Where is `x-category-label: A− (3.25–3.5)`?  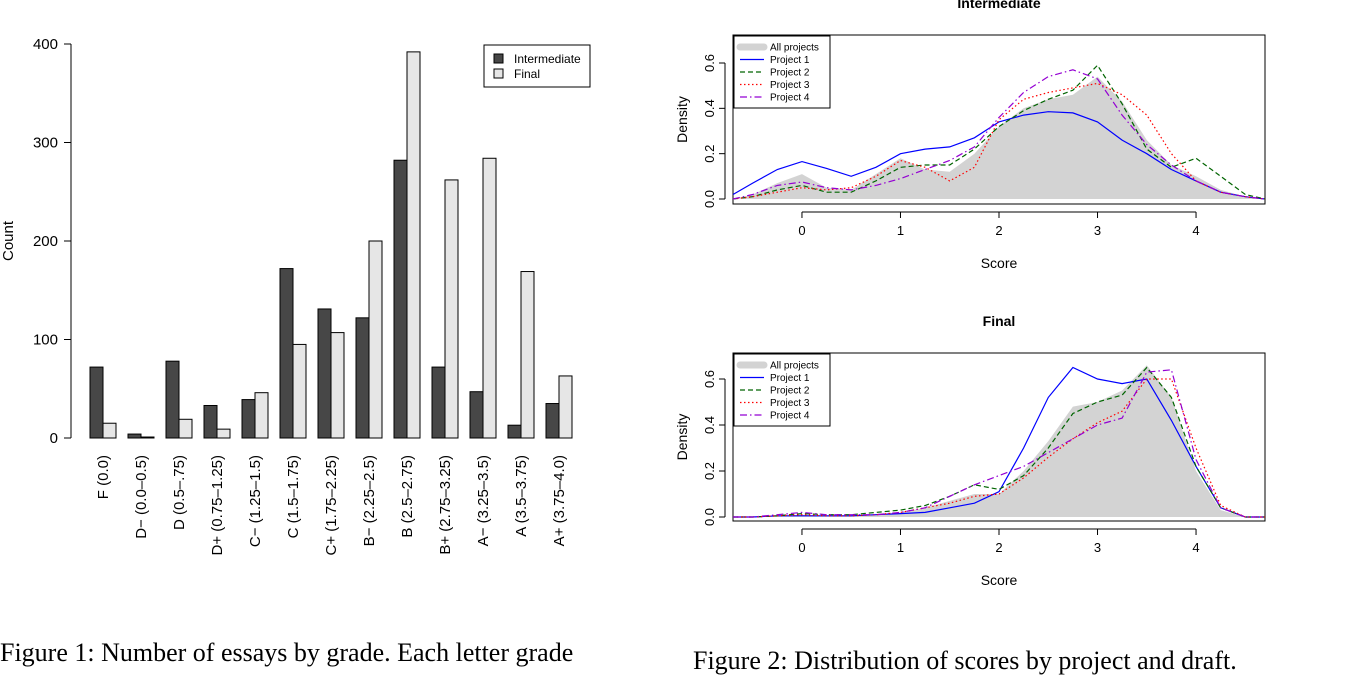
x-category-label: A− (3.25–3.5) is located at coordinates (483, 500).